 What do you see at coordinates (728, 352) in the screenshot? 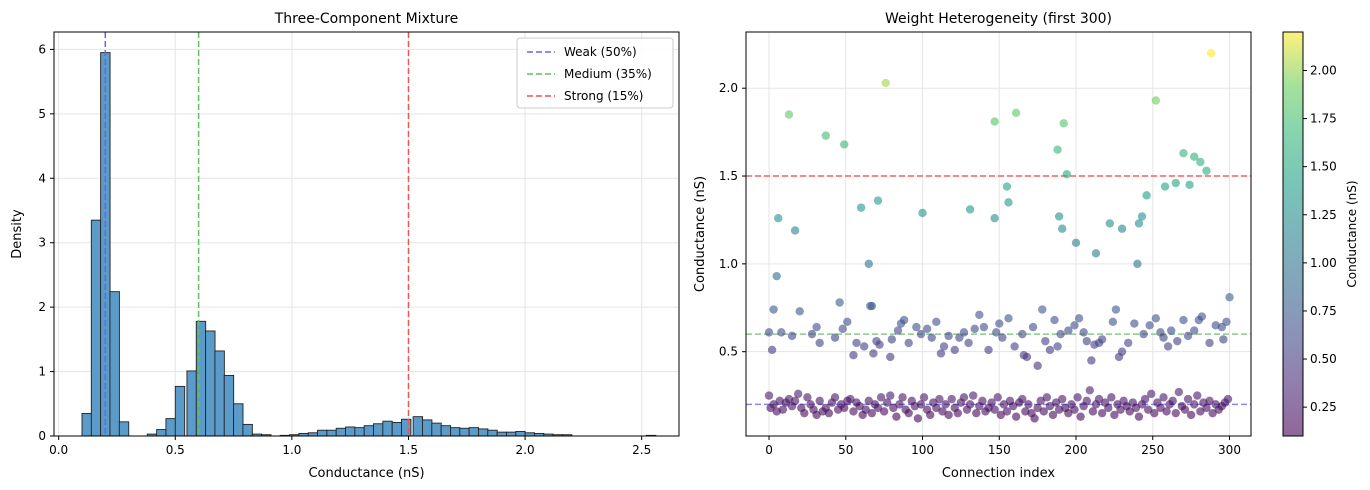
I see `y-tick-label: 0.5` at bounding box center [728, 352].